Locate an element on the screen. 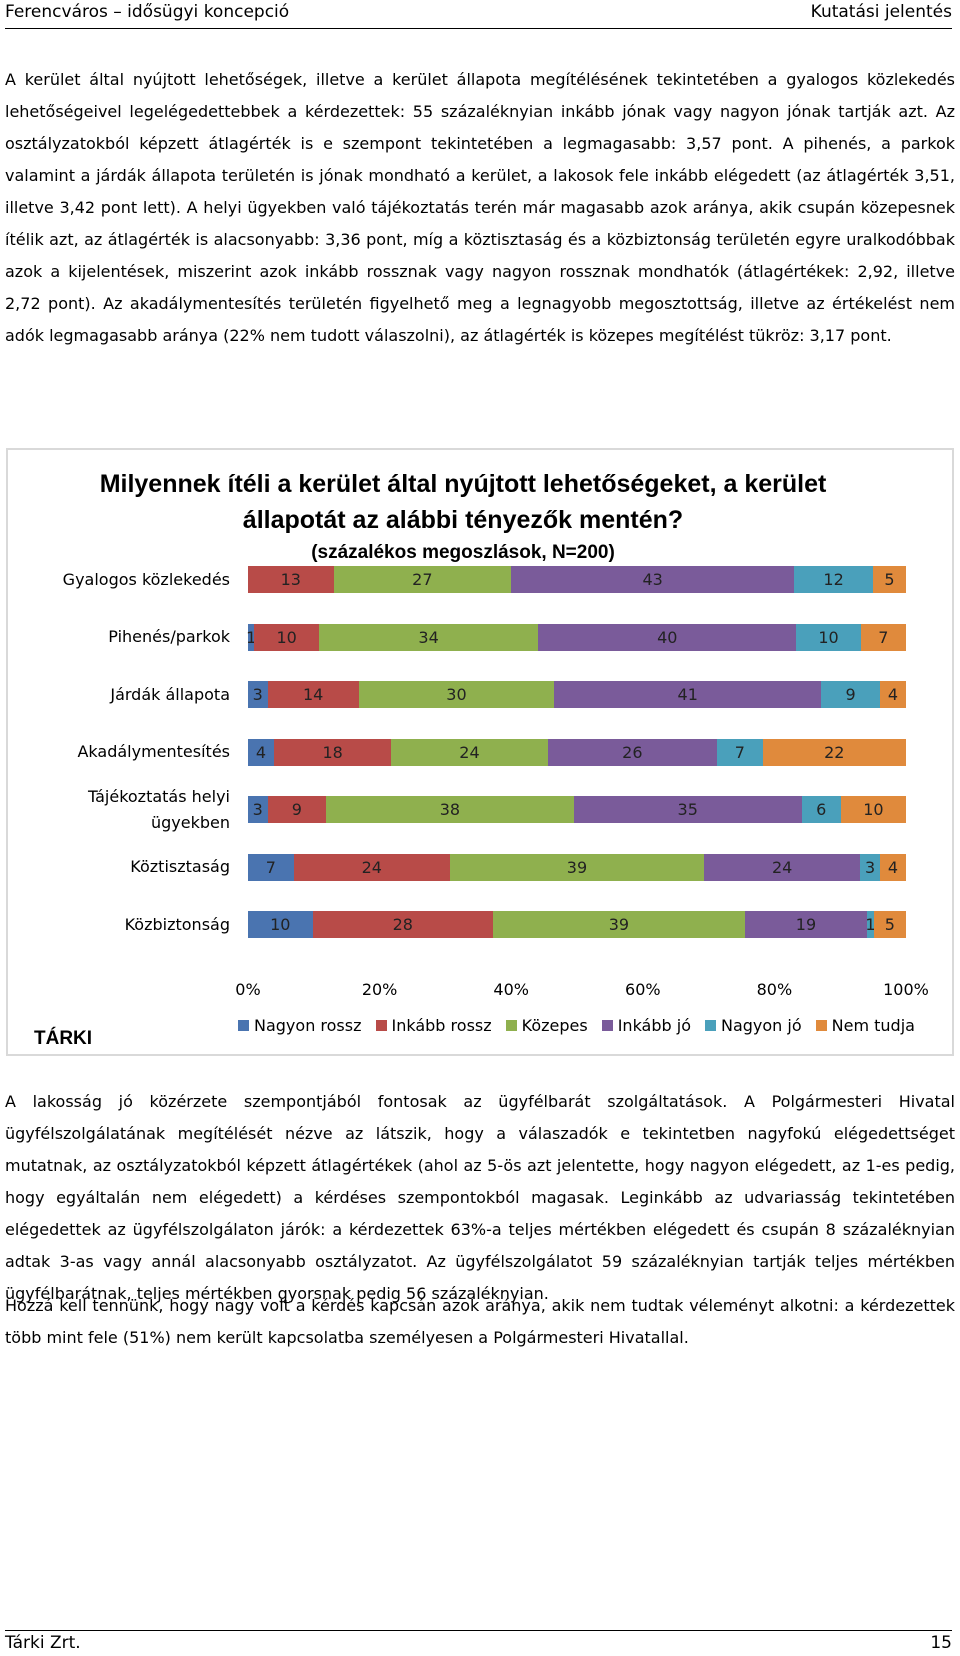 This screenshot has height=1656, width=960. stacked-bar: 1 10 34 40 10 7 is located at coordinates (576, 637).